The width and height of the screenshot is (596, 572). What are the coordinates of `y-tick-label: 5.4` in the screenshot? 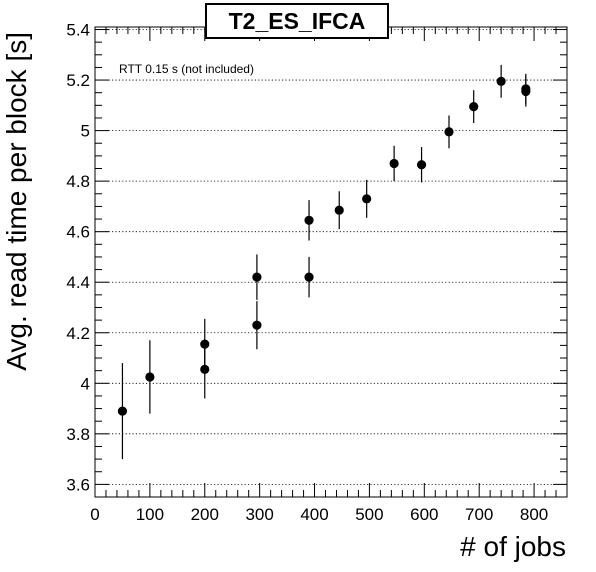 It's located at (78, 30).